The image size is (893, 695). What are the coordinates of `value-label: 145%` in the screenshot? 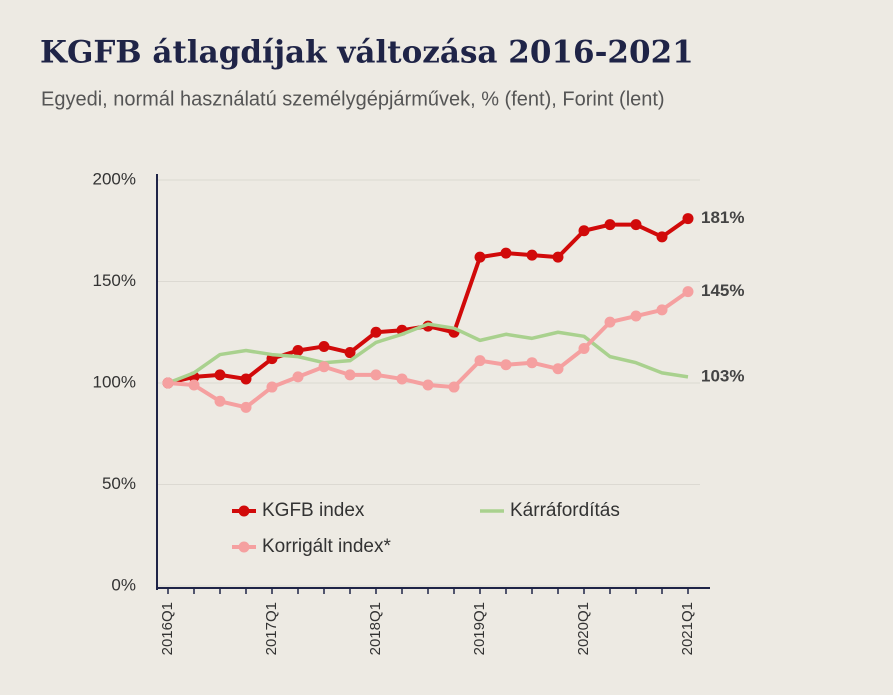 It's located at (722, 290).